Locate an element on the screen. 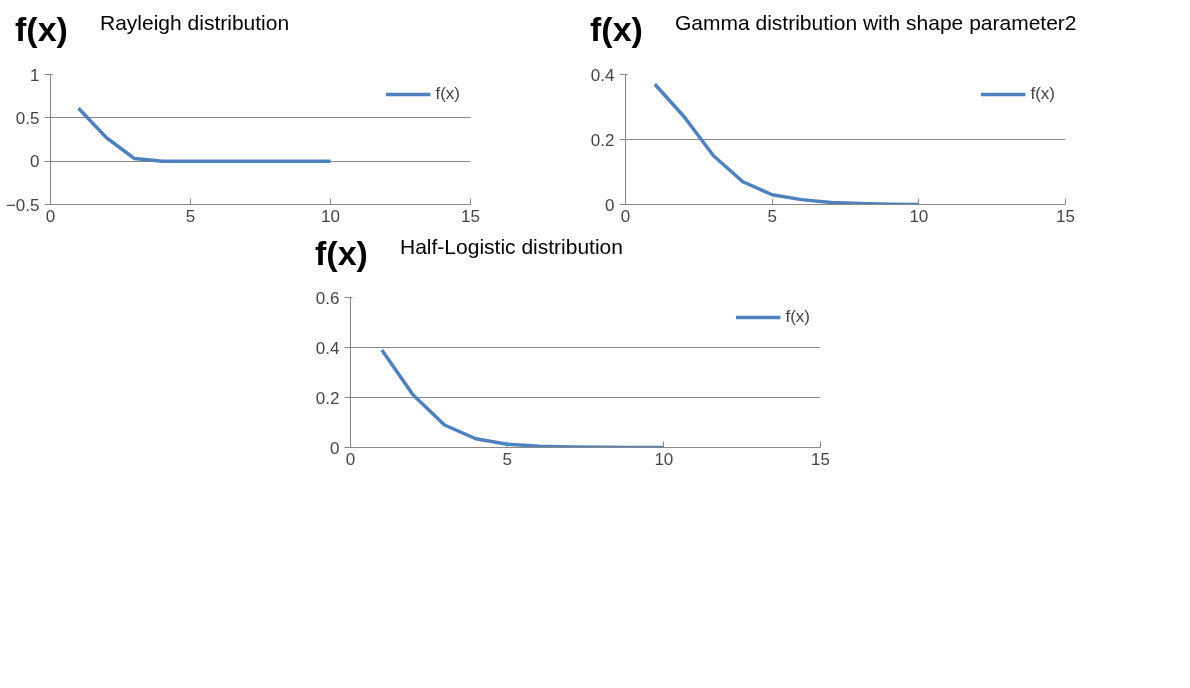 The width and height of the screenshot is (1190, 688). y-tick-label: 0.6 is located at coordinates (327, 298).